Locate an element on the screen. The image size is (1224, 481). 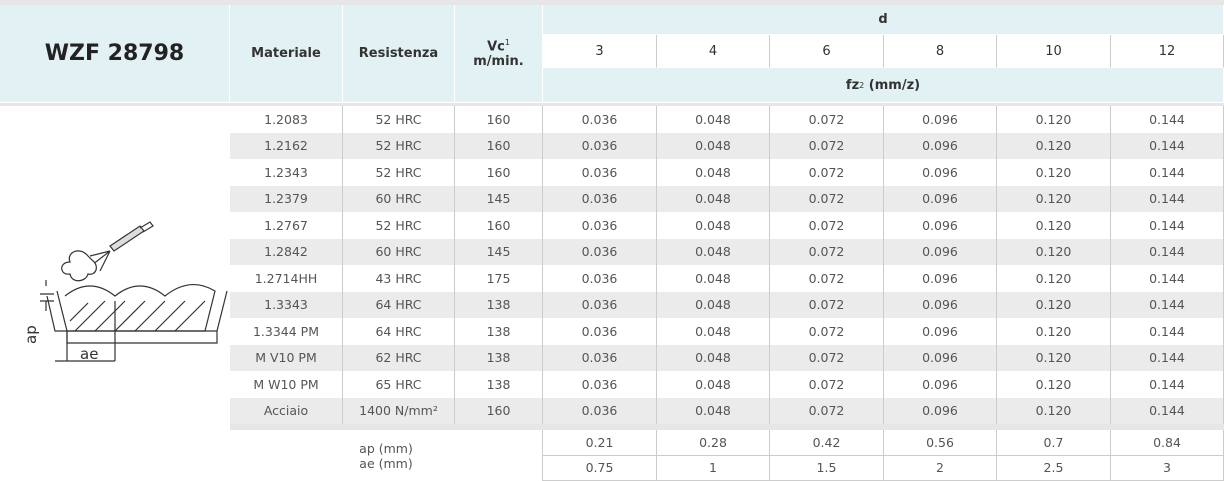
footer-cell: 1.5 is located at coordinates (827, 468).